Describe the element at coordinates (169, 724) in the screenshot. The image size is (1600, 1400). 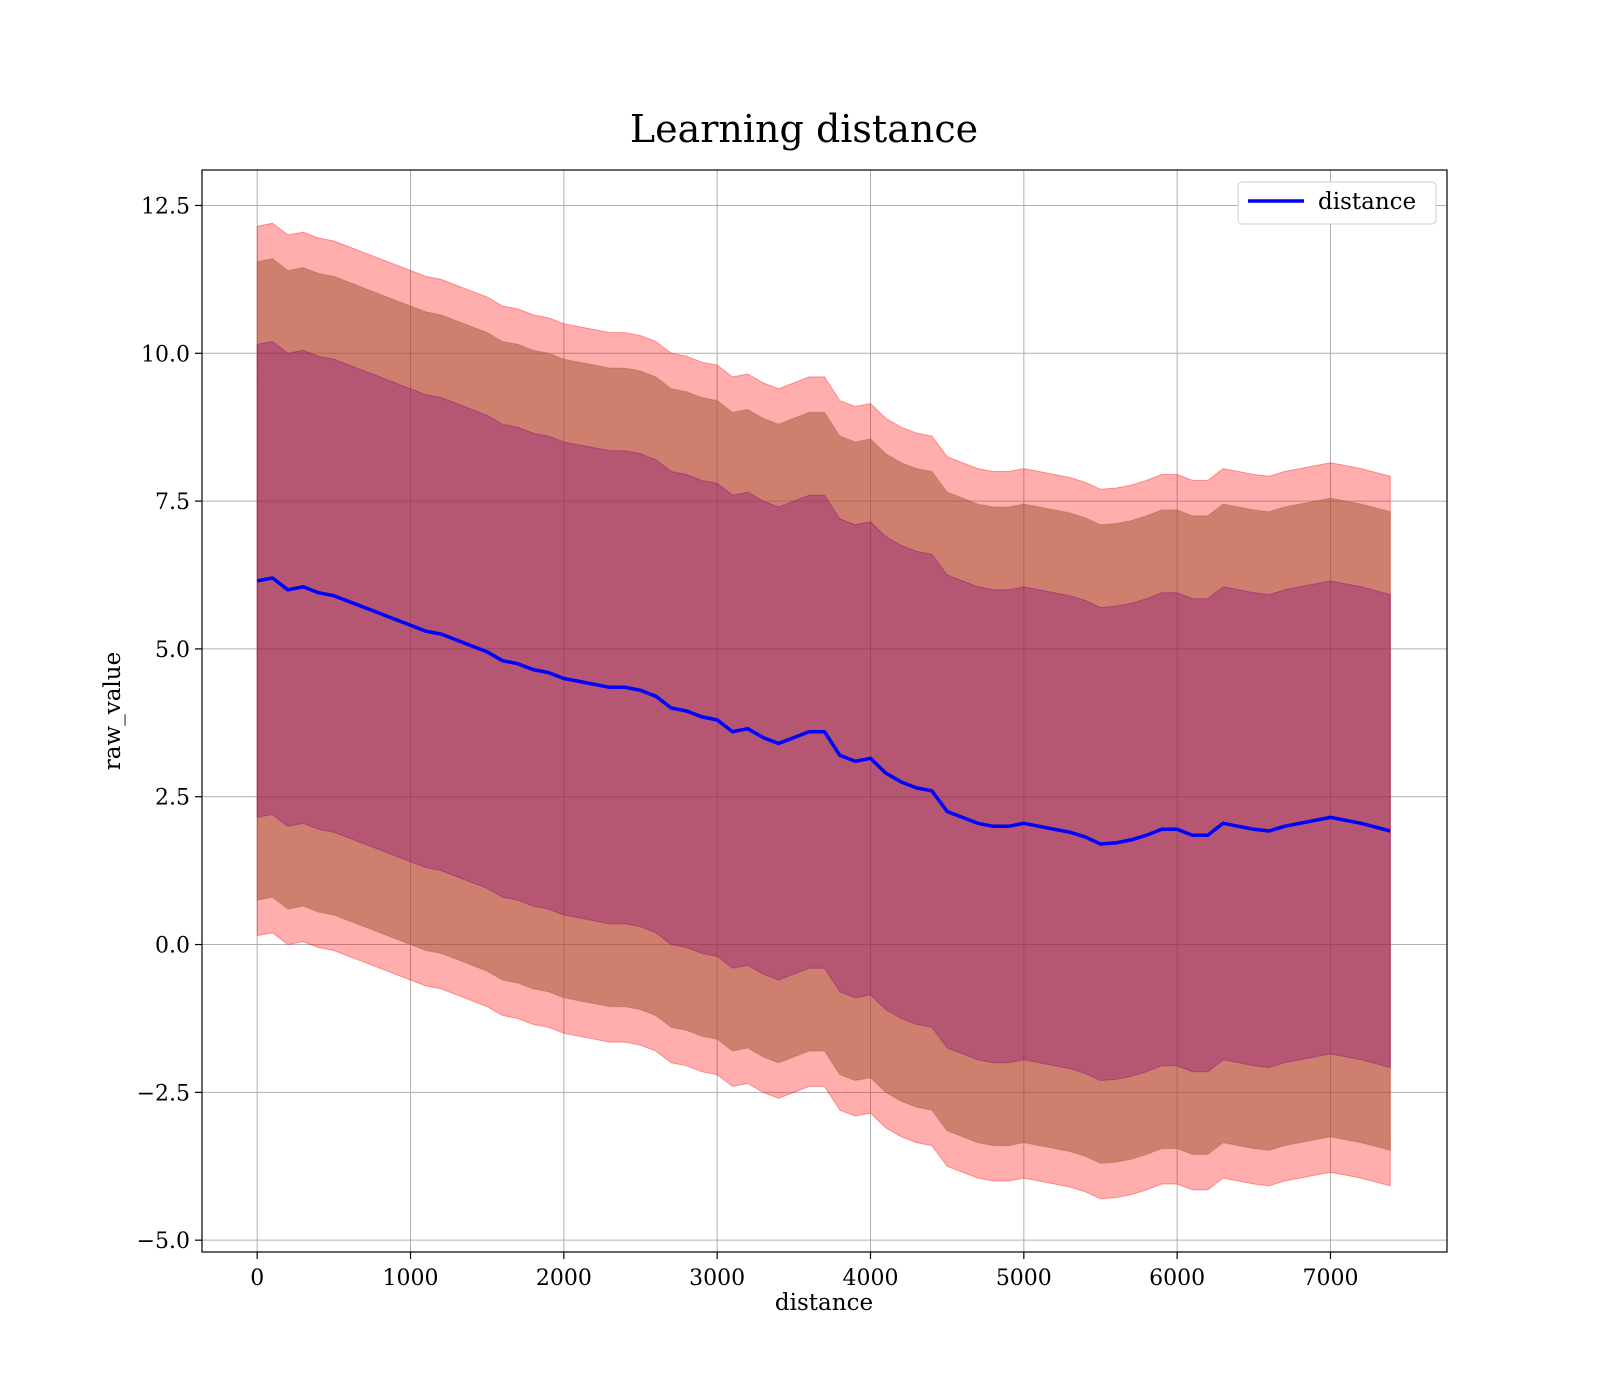
I see `y-axis: −5.0 −2.5 0.0 2.5 5.0 7.5 10.0 12.5` at that location.